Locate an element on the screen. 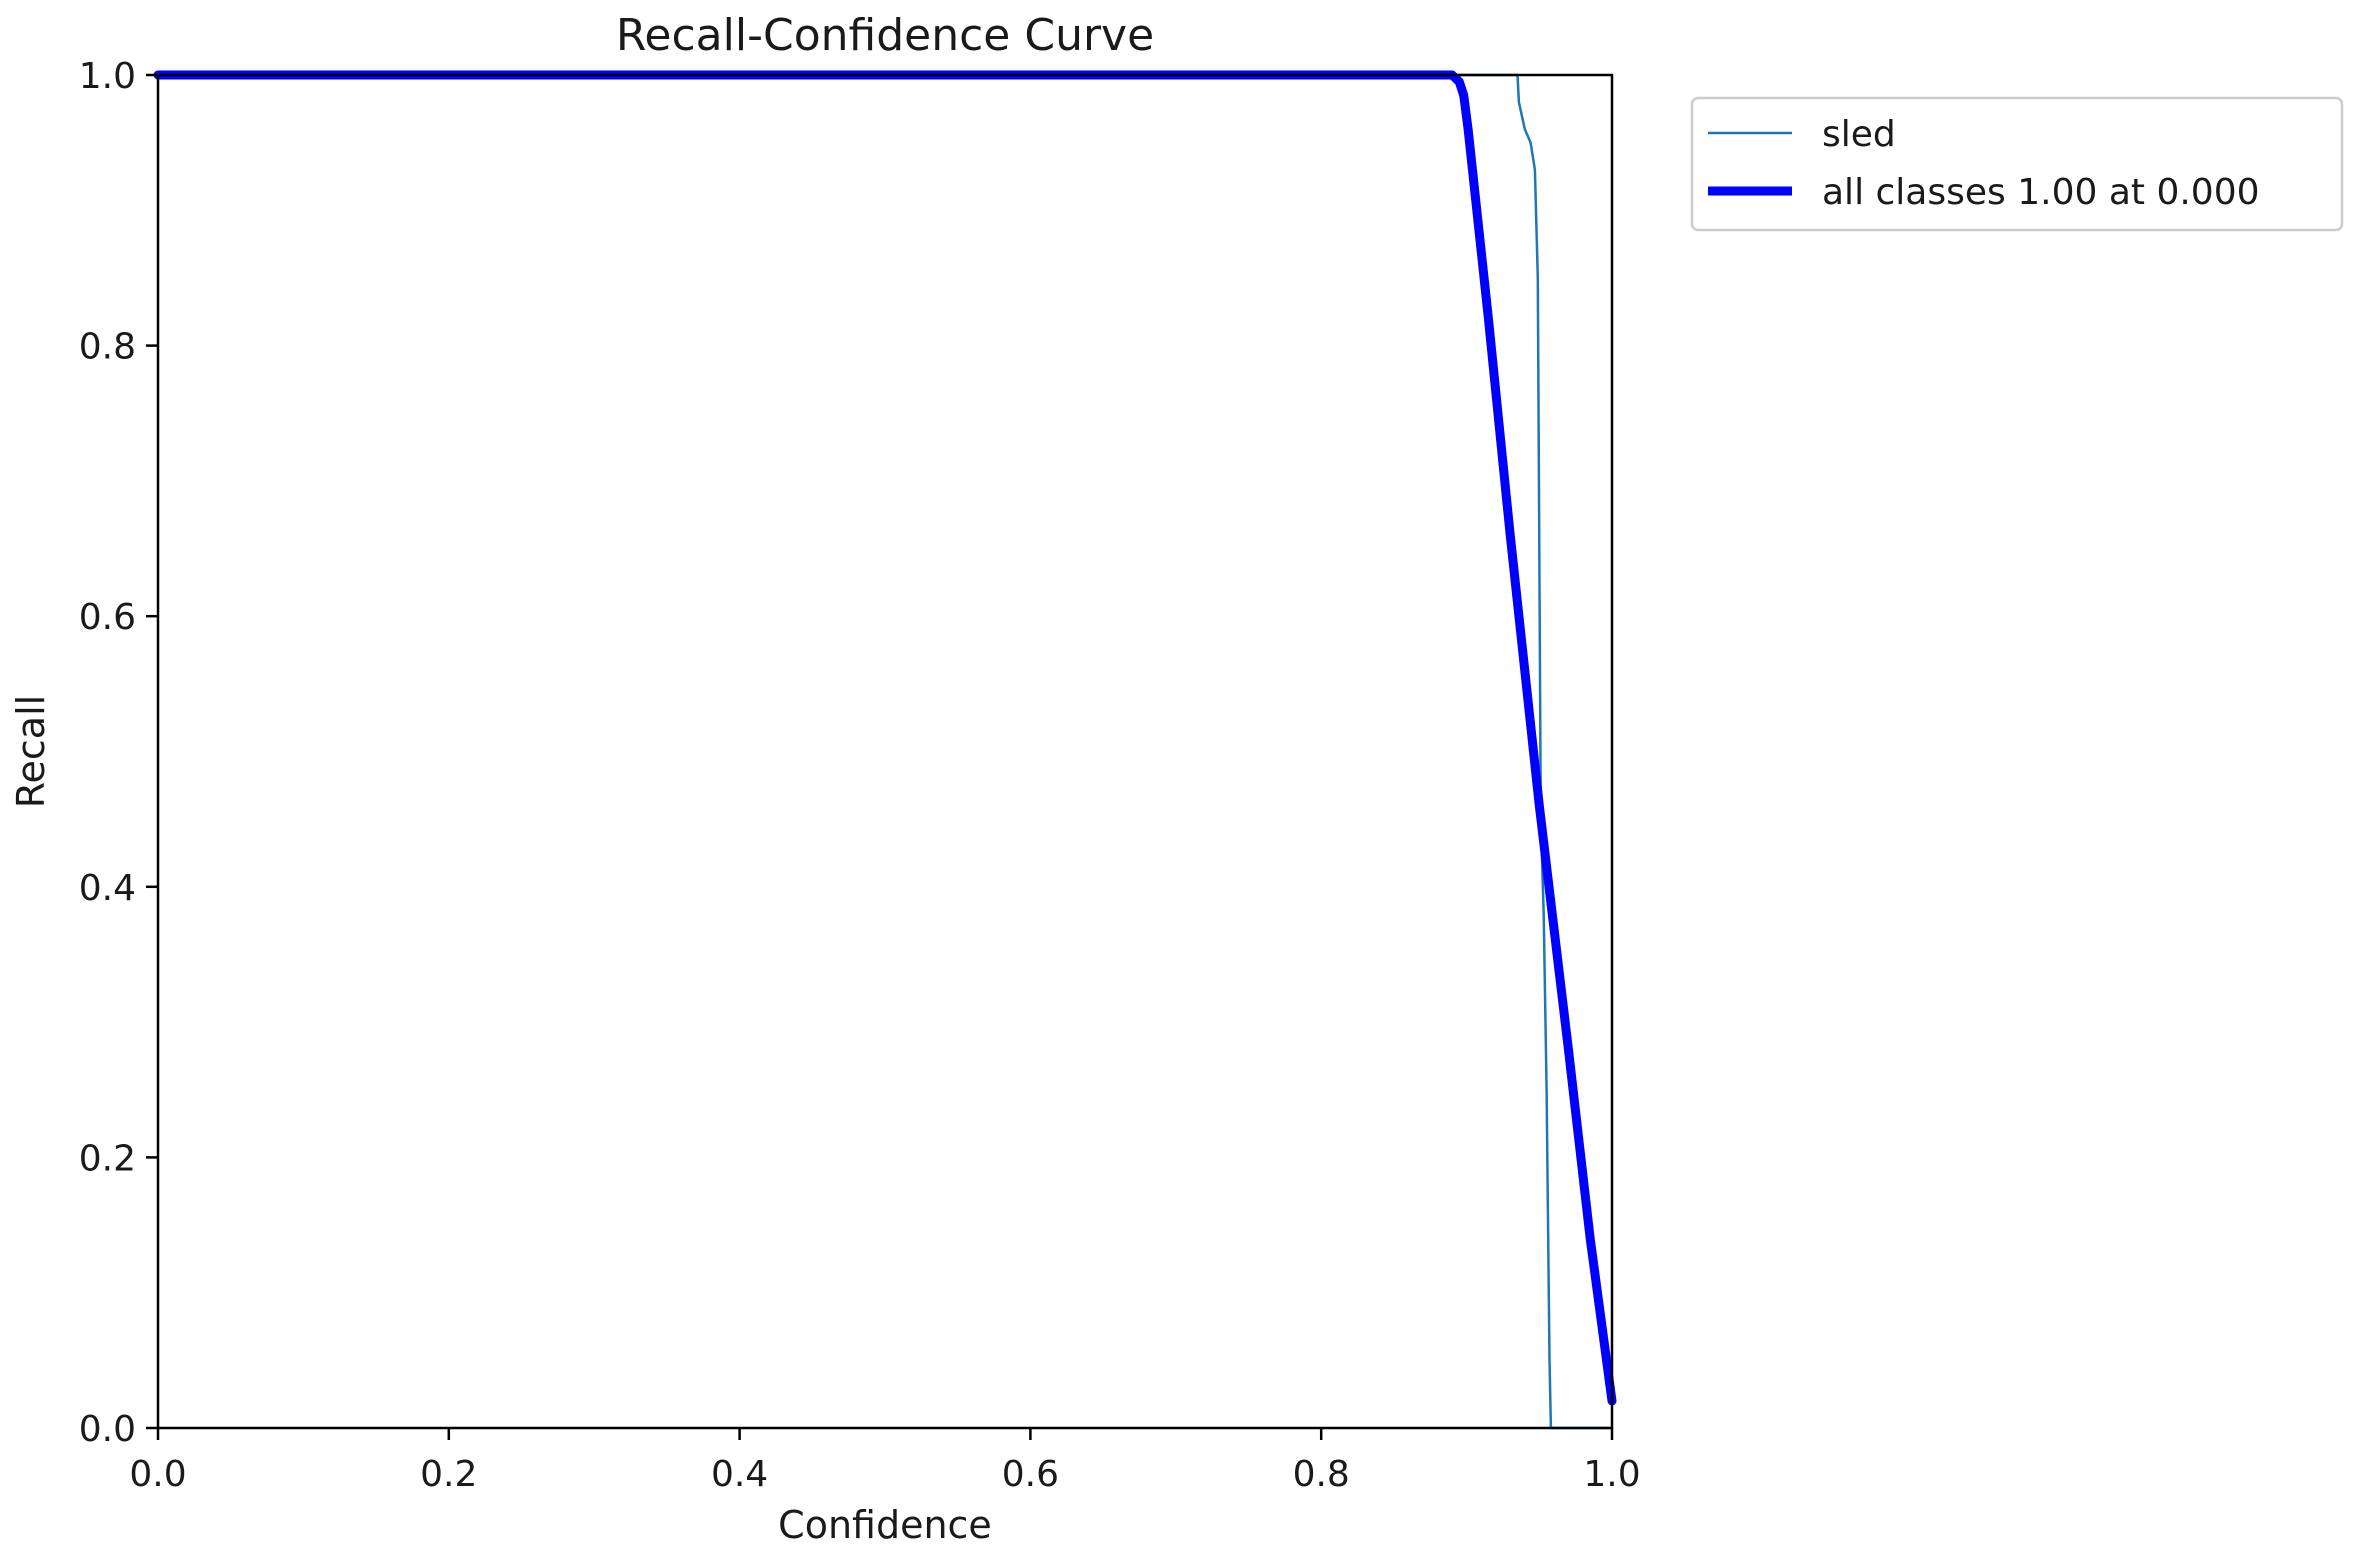 Image resolution: width=2354 pixels, height=1550 pixels. y-tick-label: 0.2 is located at coordinates (107, 1158).